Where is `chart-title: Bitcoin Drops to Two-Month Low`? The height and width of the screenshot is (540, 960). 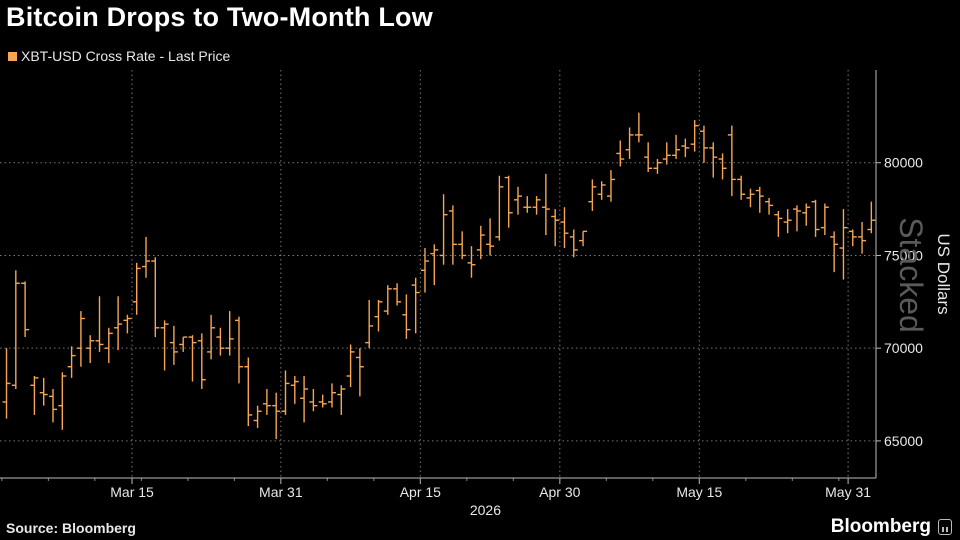
chart-title: Bitcoin Drops to Two-Month Low is located at coordinates (219, 17).